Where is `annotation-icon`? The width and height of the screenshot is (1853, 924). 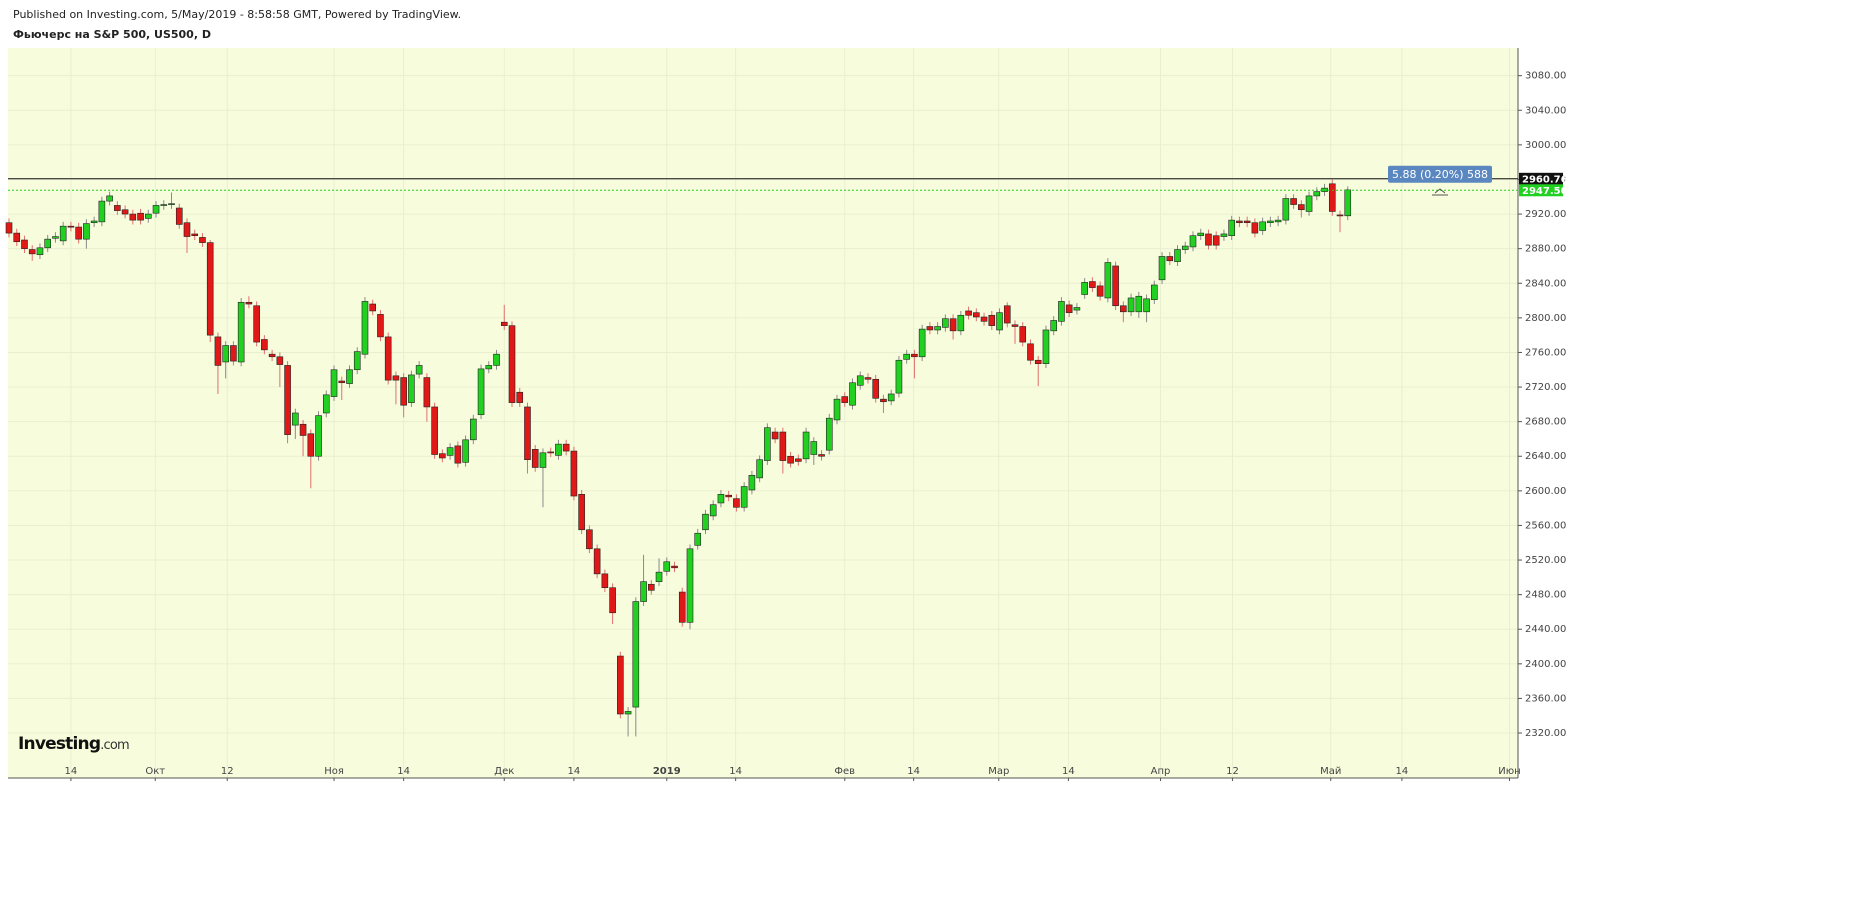 annotation-icon is located at coordinates (1440, 192).